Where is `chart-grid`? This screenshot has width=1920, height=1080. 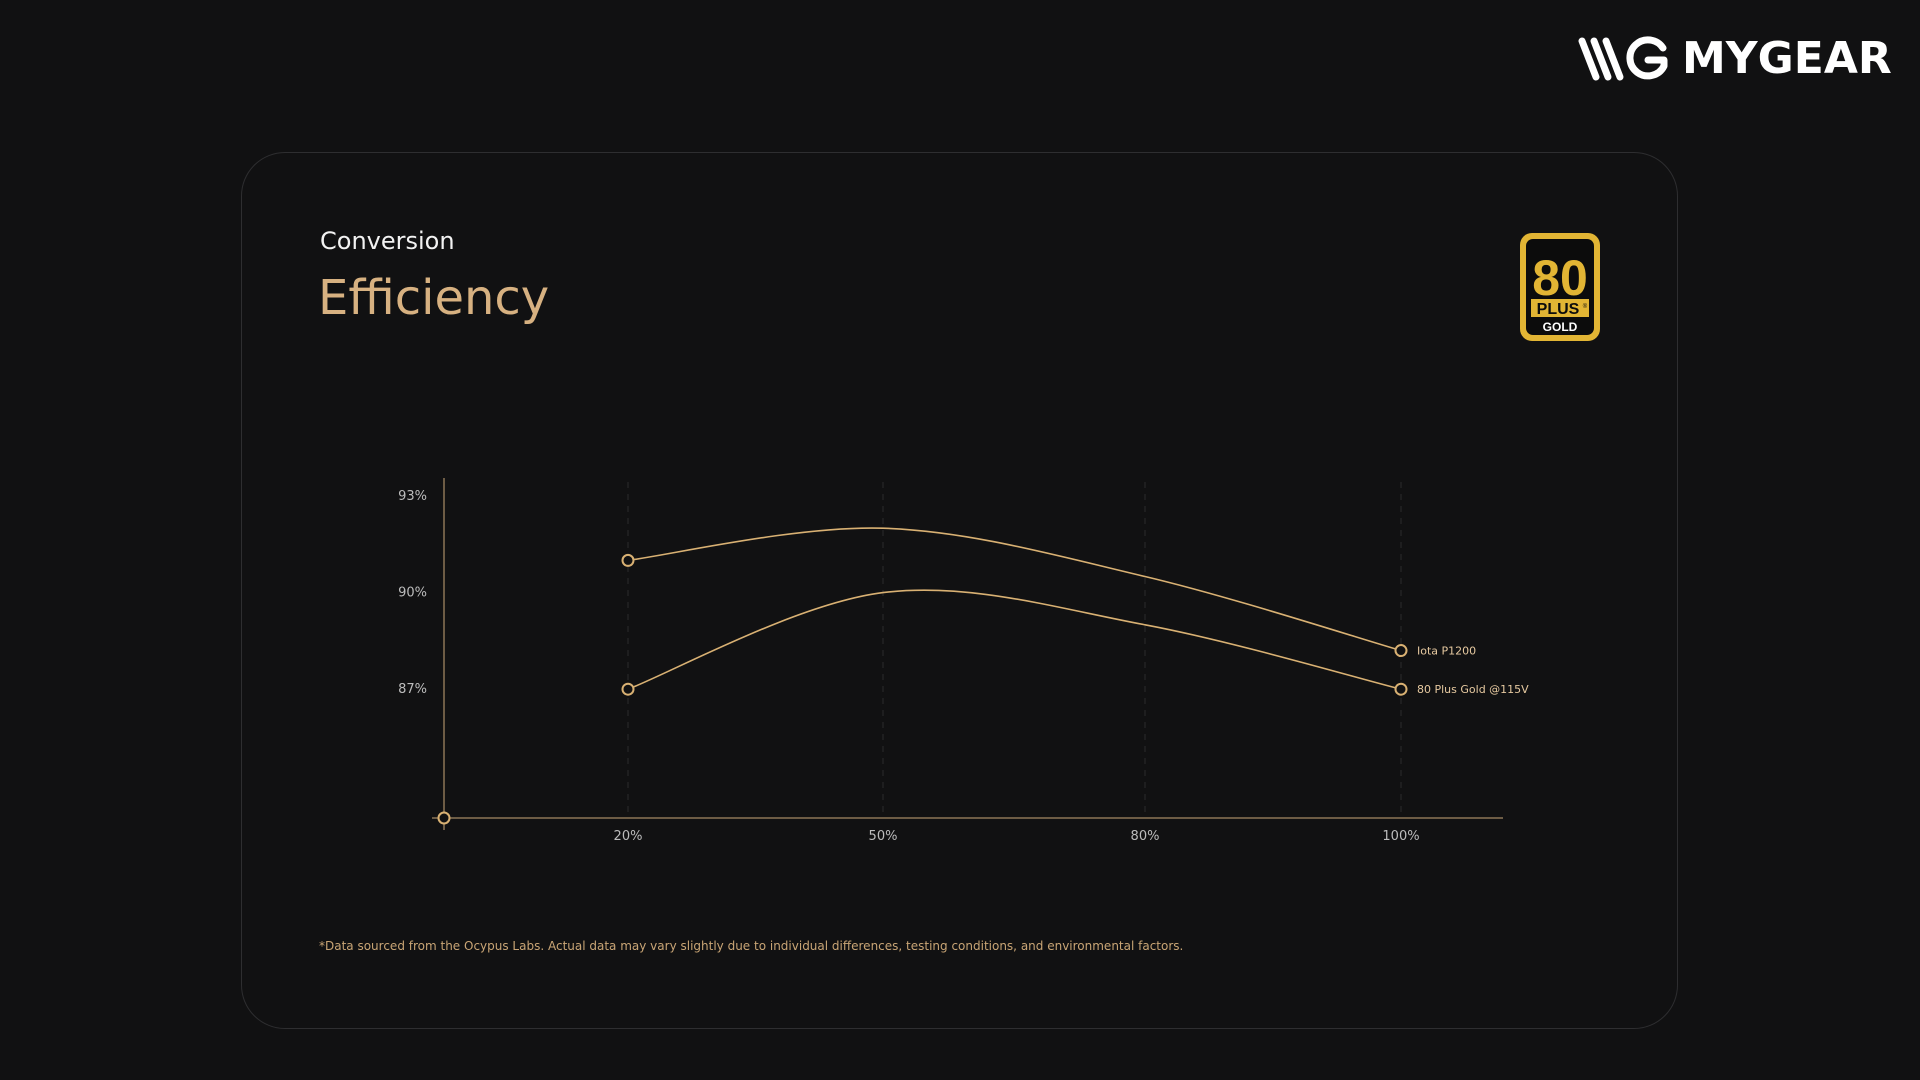
chart-grid is located at coordinates (1014, 650).